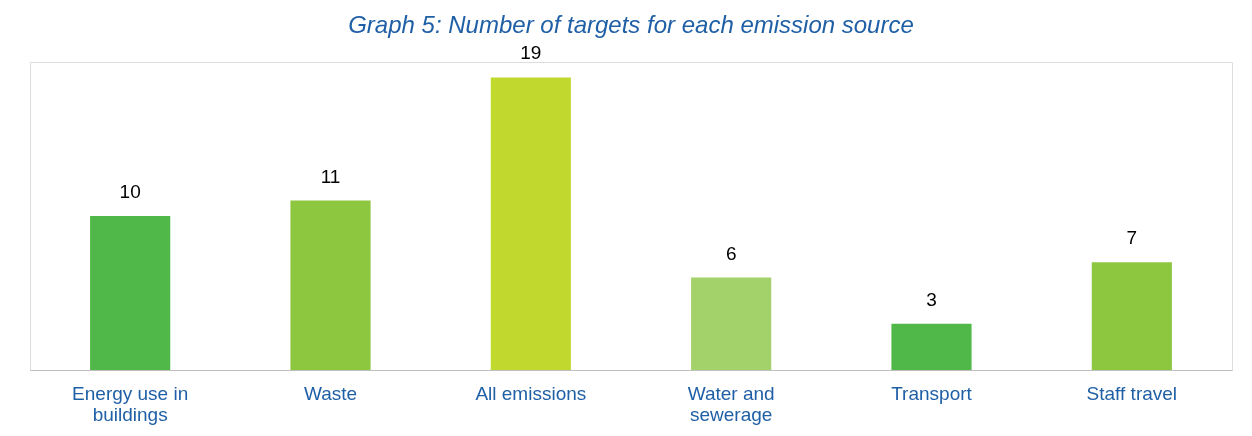 Image resolution: width=1252 pixels, height=436 pixels. I want to click on x-tick-label: Waste, so click(330, 393).